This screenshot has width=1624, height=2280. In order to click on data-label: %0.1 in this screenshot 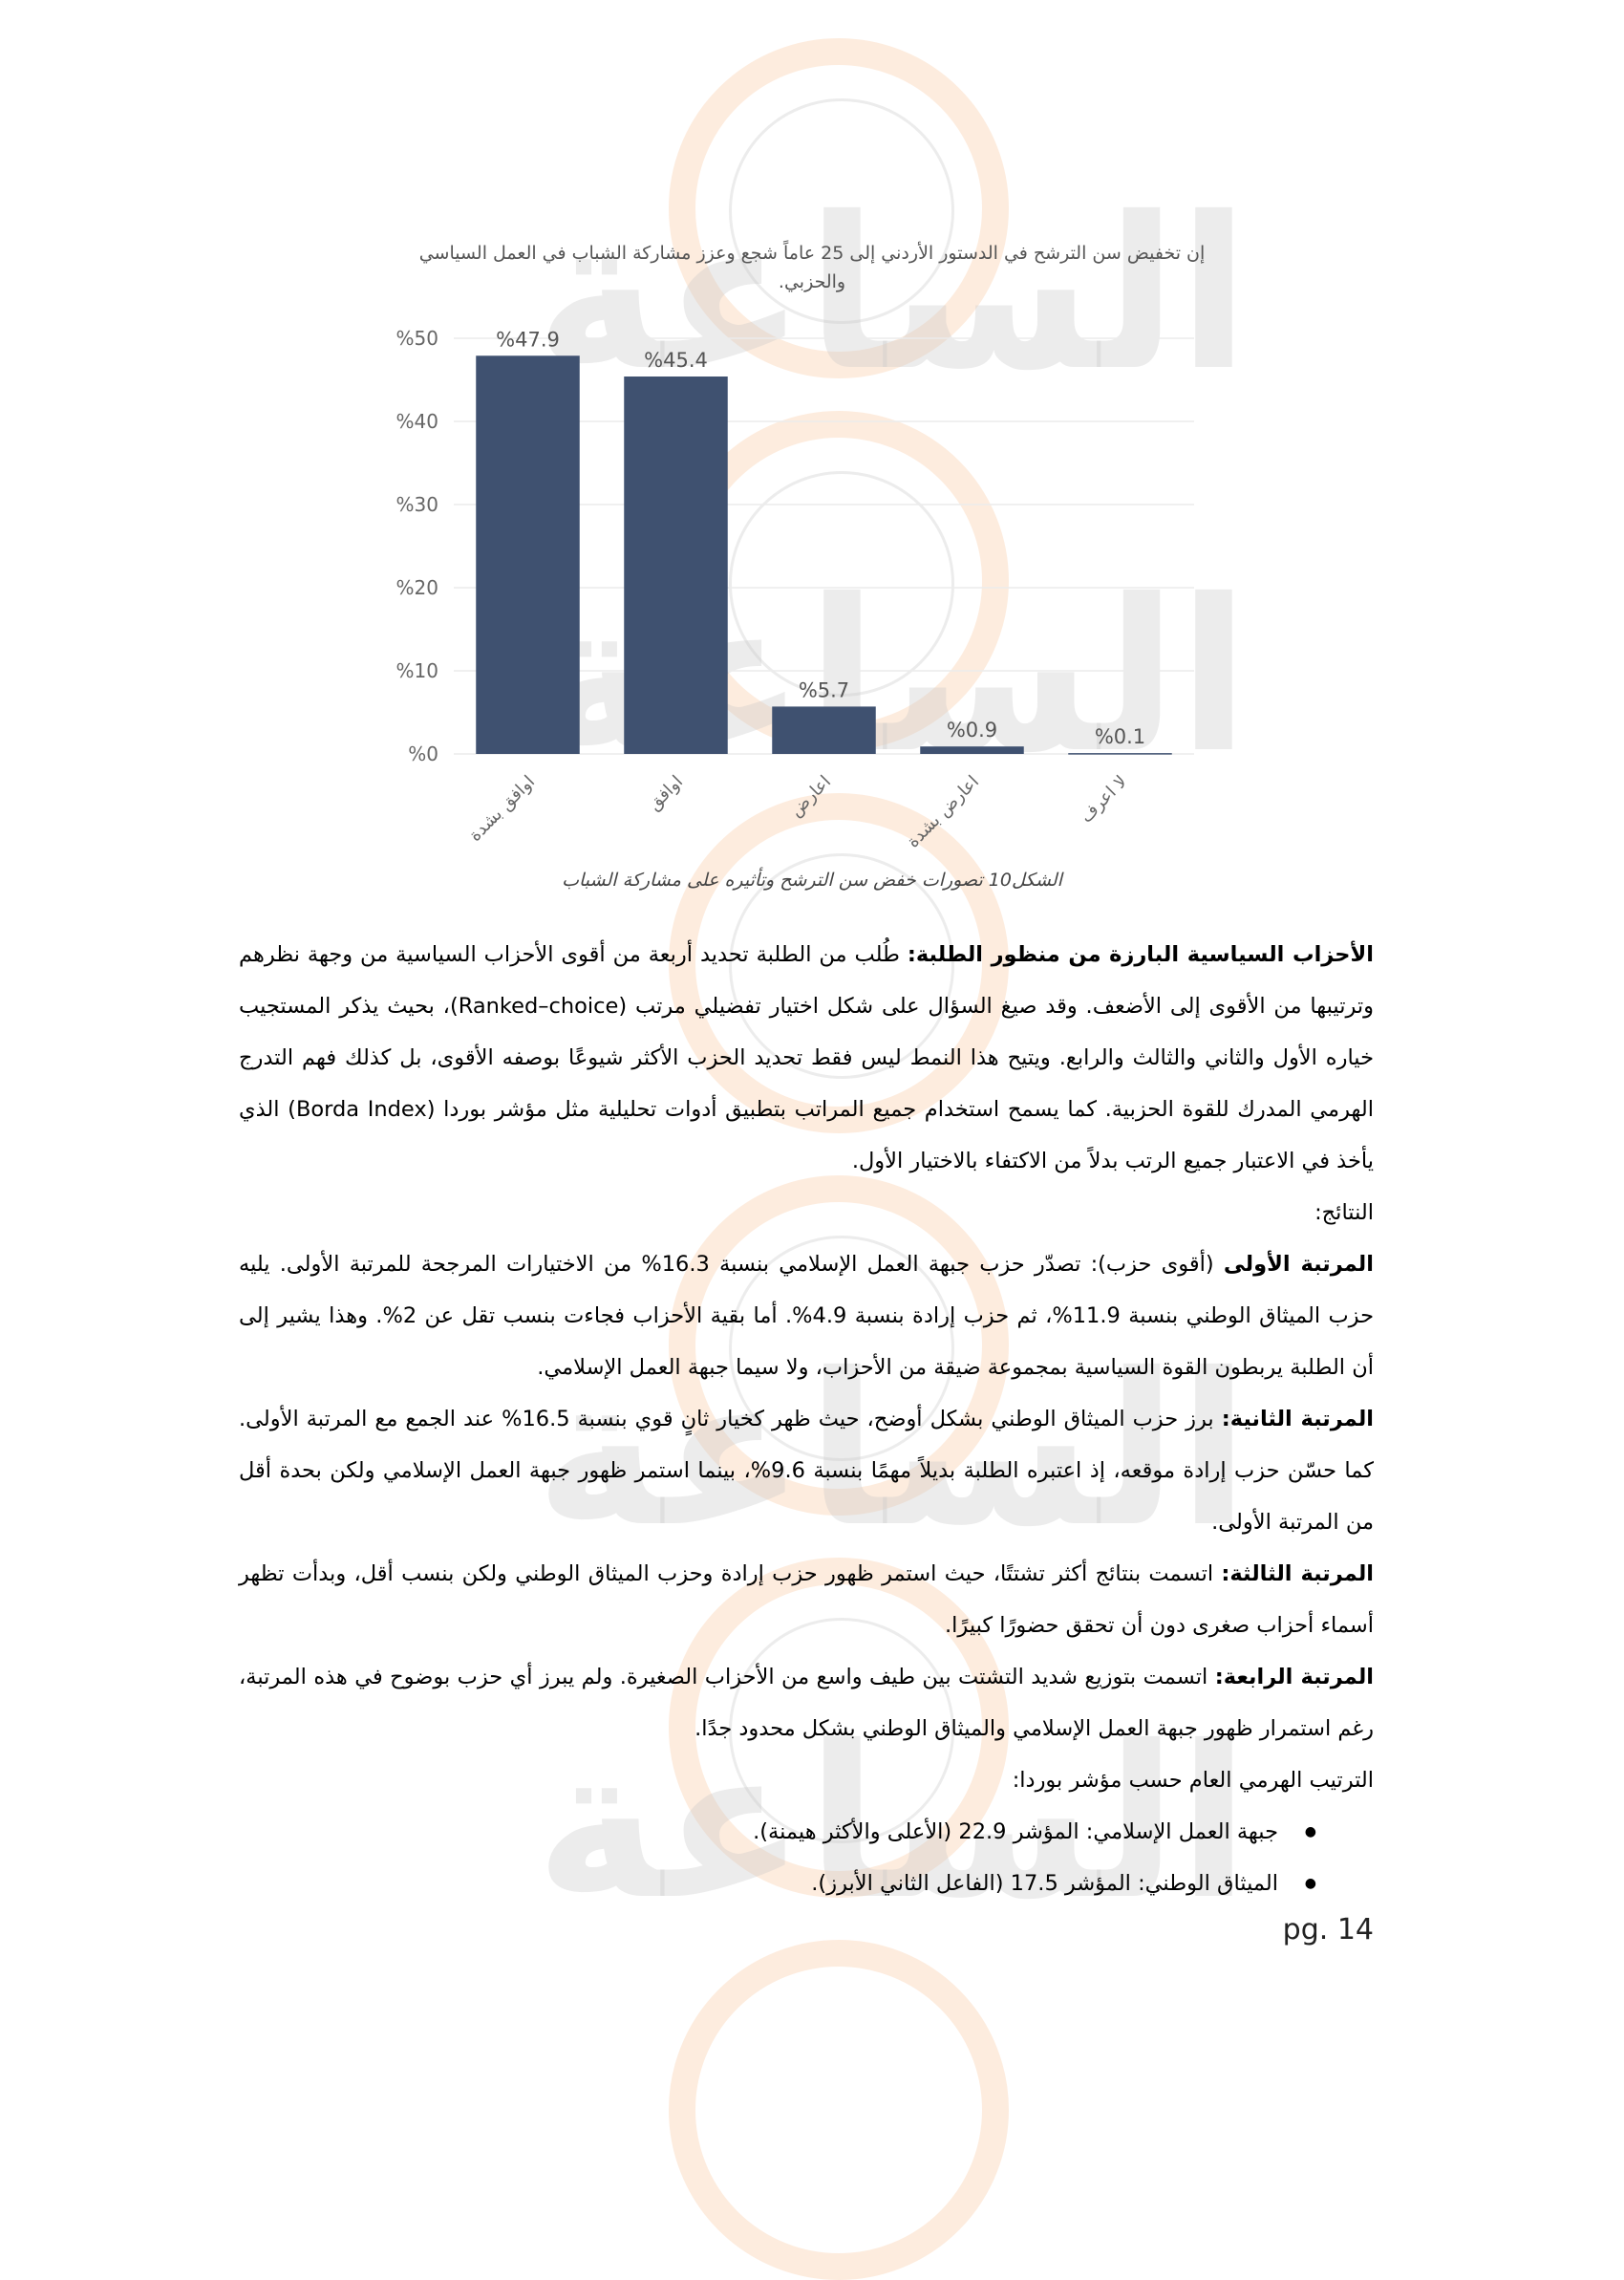, I will do `click(1120, 736)`.